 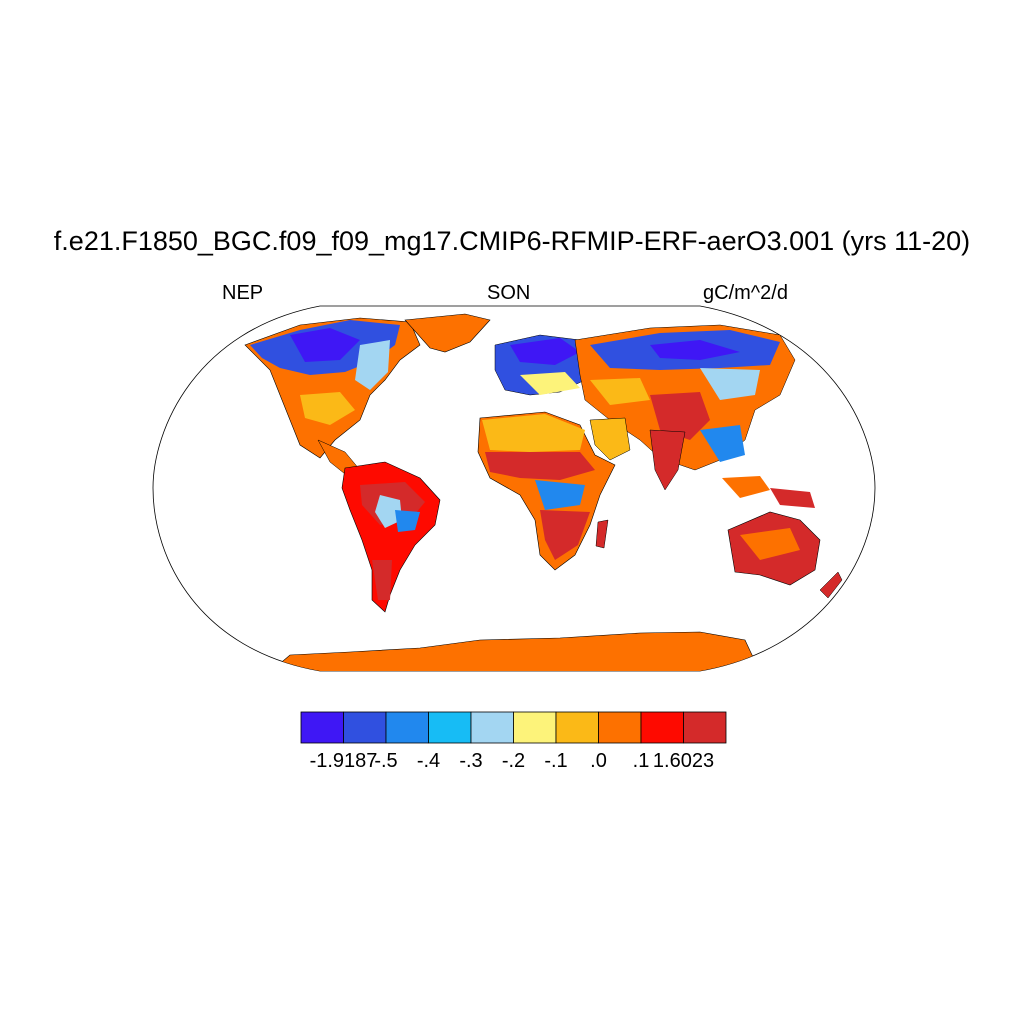 I want to click on colorbar-tick-label: -.3, so click(x=471, y=761).